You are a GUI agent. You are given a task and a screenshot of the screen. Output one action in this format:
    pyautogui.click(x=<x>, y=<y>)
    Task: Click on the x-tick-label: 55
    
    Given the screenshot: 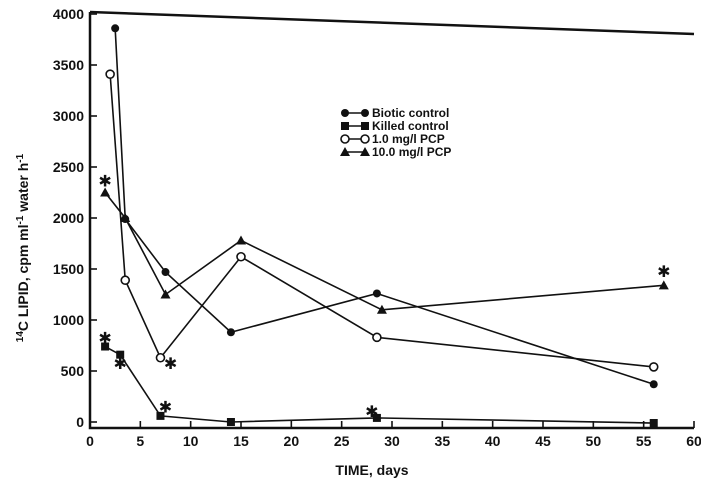 What is the action you would take?
    pyautogui.click(x=644, y=441)
    